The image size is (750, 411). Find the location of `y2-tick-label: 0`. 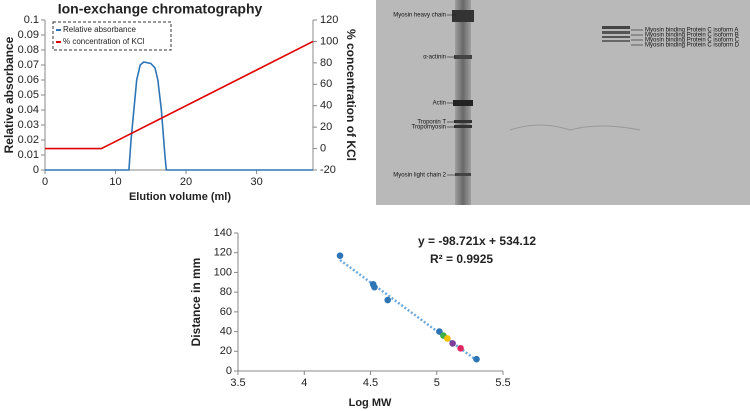

y2-tick-label: 0 is located at coordinates (323, 148).